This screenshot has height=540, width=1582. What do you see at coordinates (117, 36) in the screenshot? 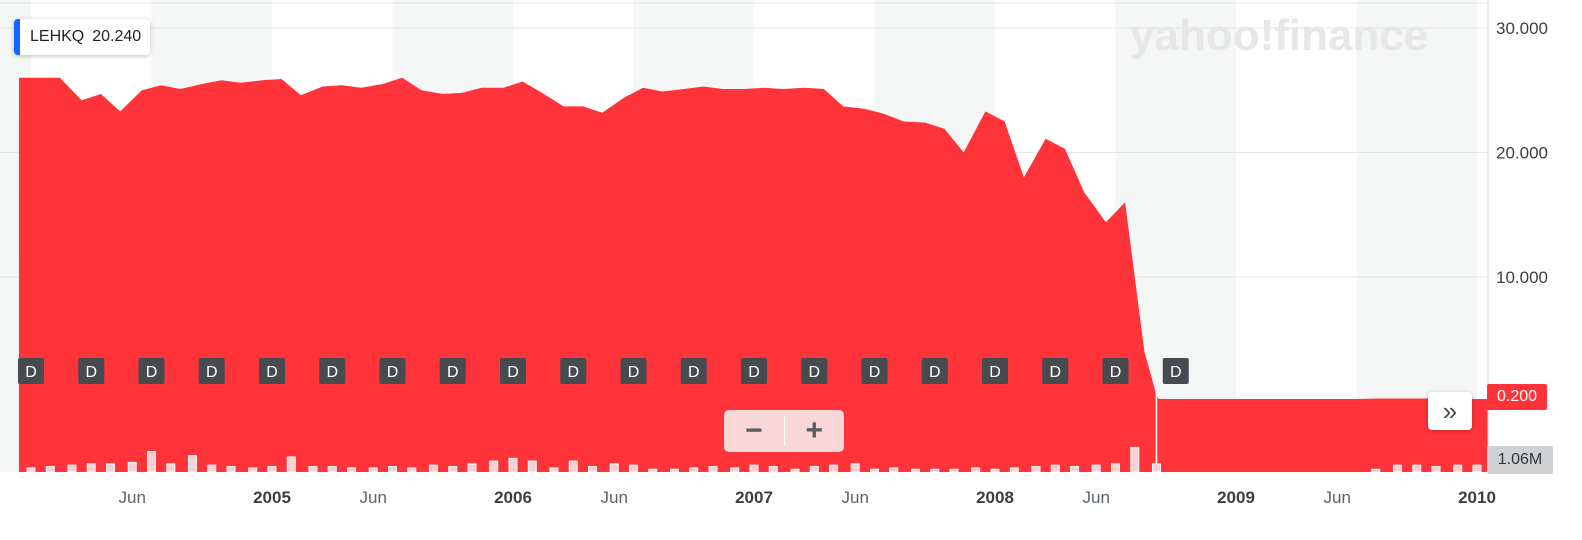
I see `ticker-price: 20.240` at bounding box center [117, 36].